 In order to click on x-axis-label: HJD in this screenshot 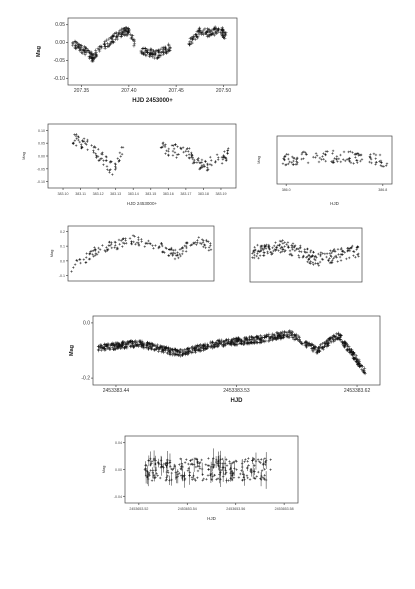, I will do `click(236, 401)`.